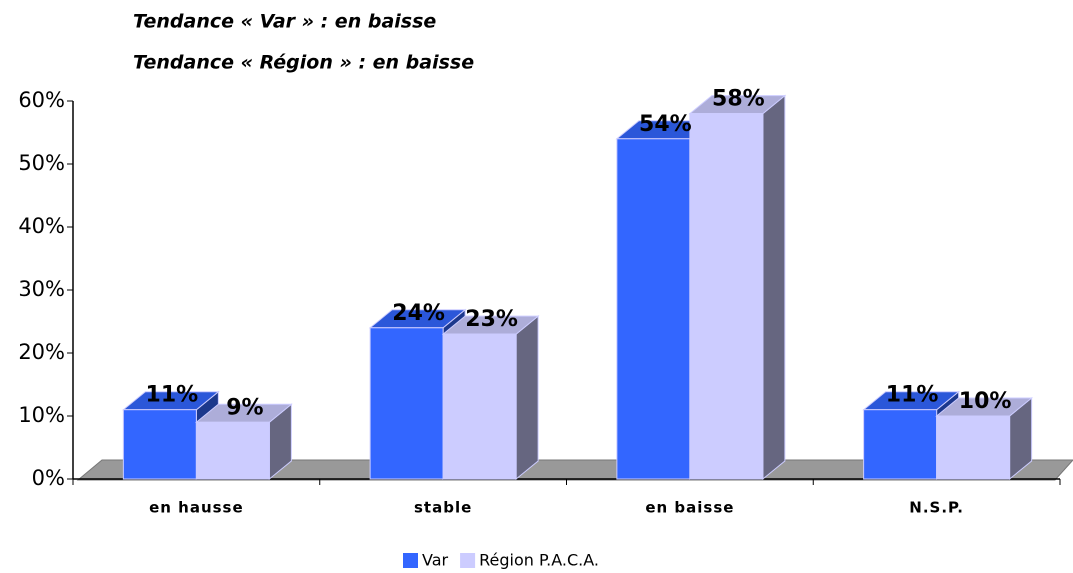  Describe the element at coordinates (738, 99) in the screenshot. I see `value-label: 58%` at that location.